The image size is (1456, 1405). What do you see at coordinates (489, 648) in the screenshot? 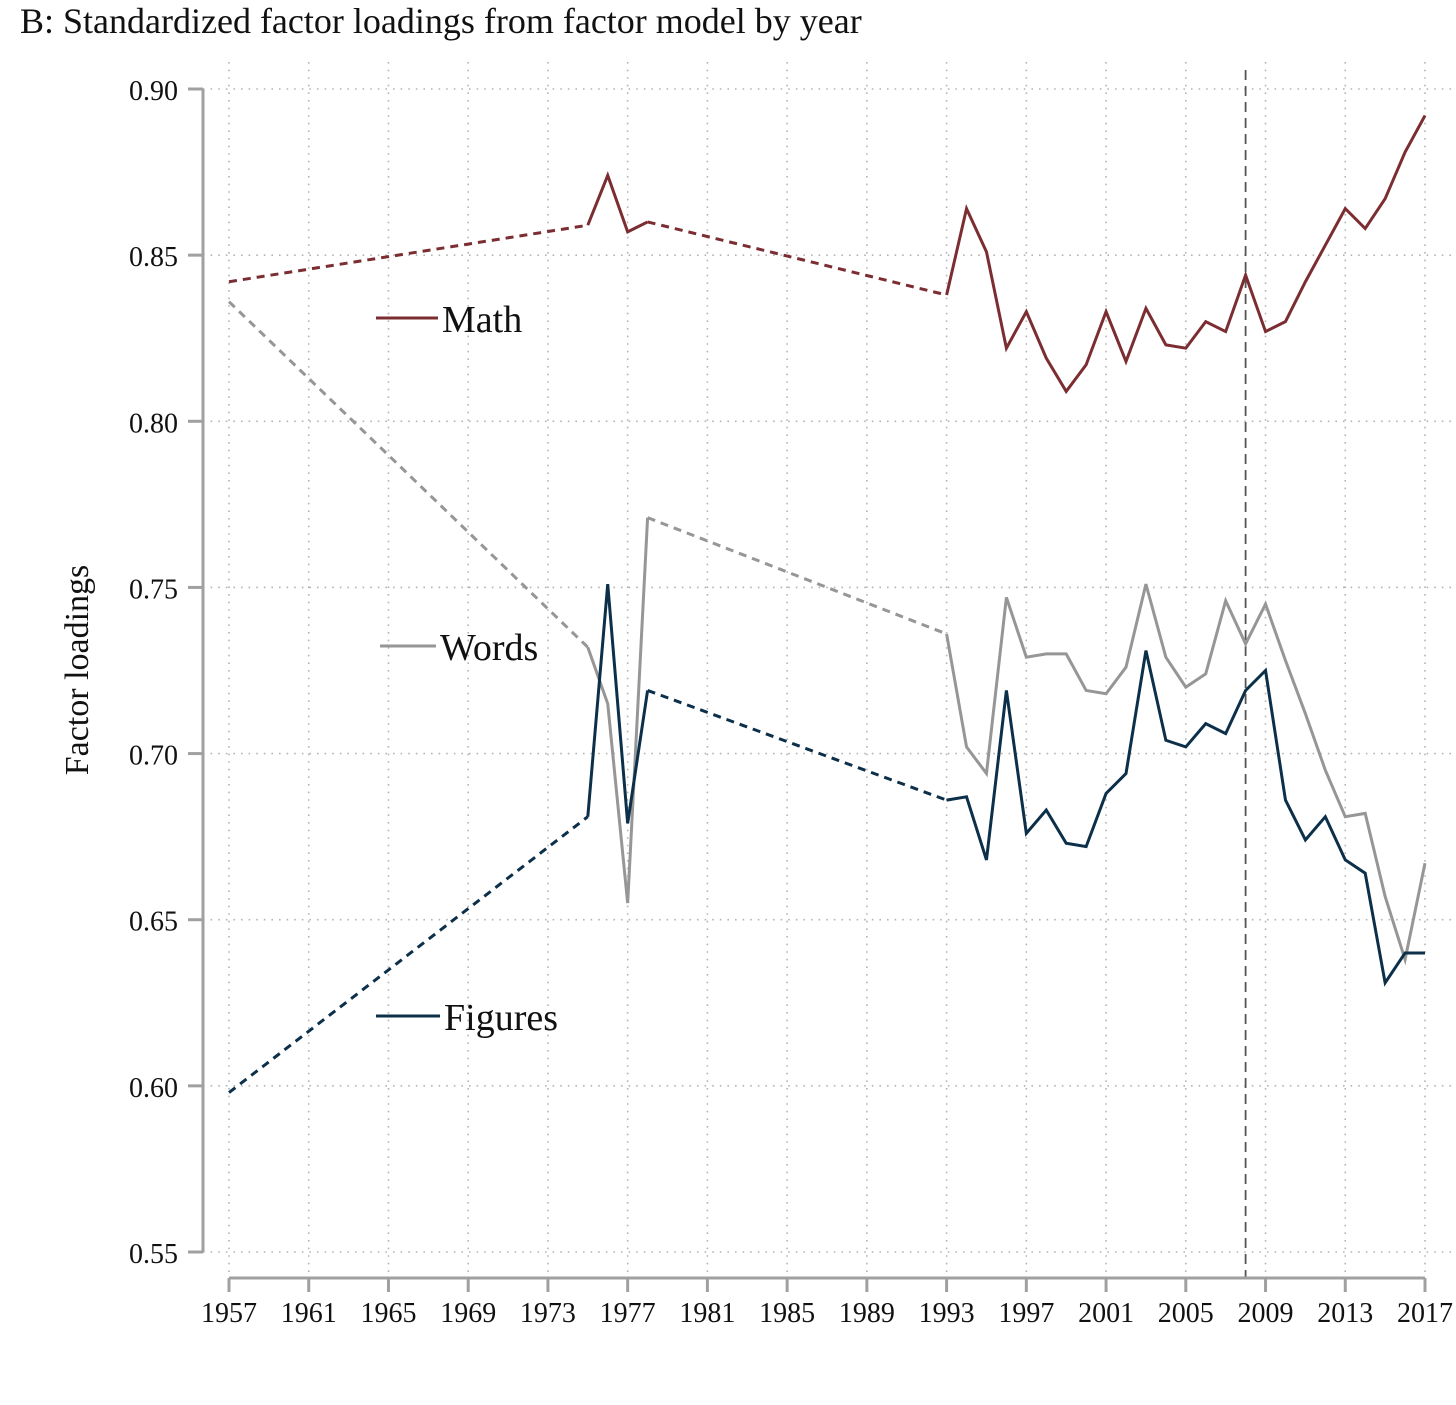
I see `legend-label: Words` at bounding box center [489, 648].